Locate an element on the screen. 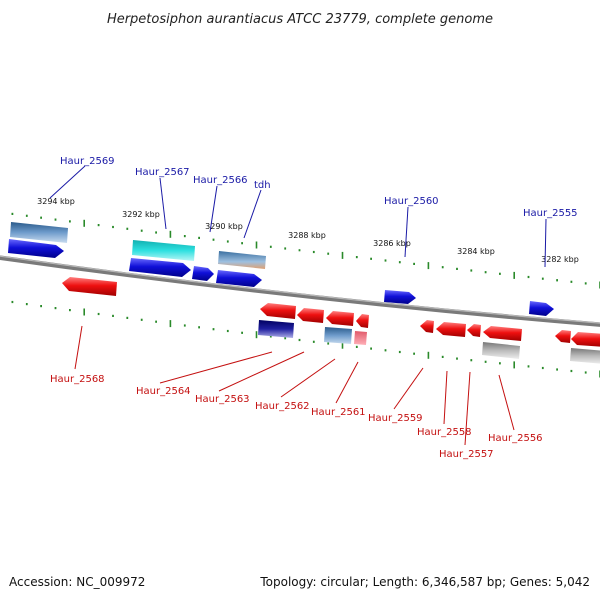 This screenshot has height=600, width=600. scale-ticks-outer is located at coordinates (305, 250).